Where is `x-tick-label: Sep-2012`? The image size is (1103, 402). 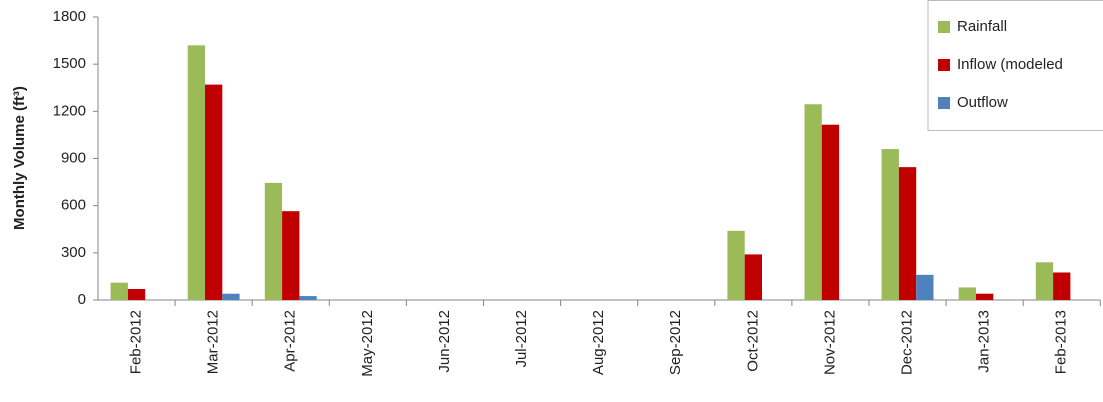 x-tick-label: Sep-2012 is located at coordinates (675, 342).